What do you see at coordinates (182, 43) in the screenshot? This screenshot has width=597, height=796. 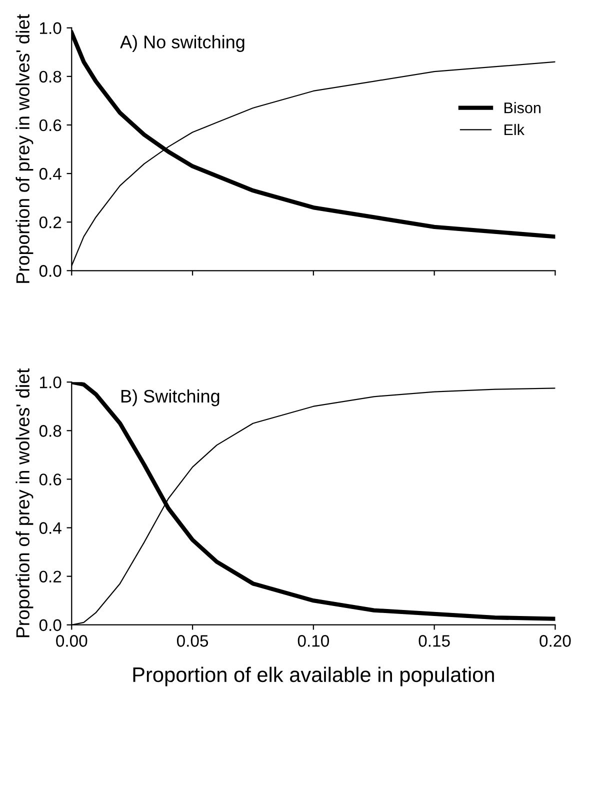 I see `annotation: A) No switching` at bounding box center [182, 43].